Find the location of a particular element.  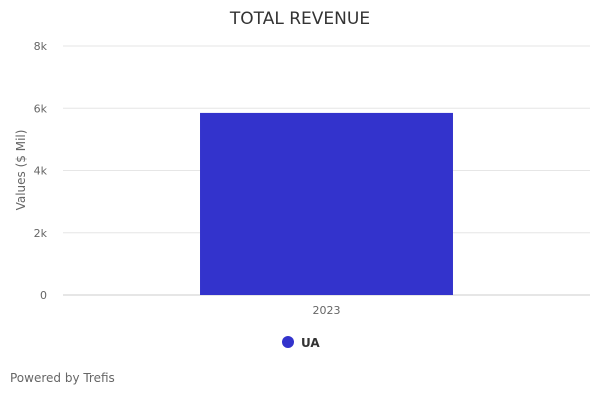

chart-title: TOTAL REVENUE is located at coordinates (299, 19).